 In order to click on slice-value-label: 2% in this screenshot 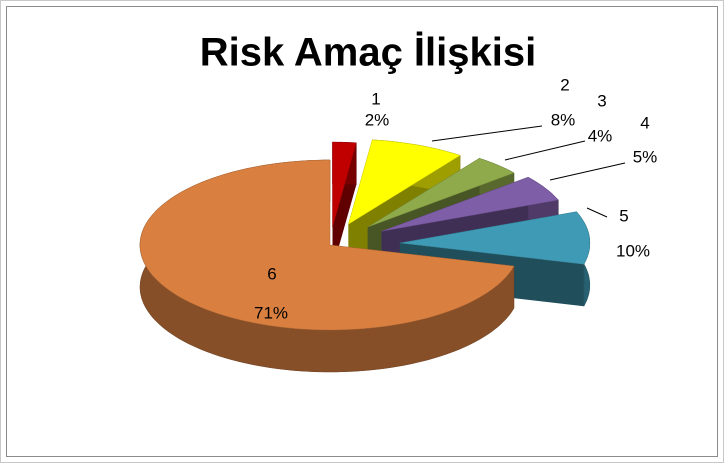, I will do `click(377, 119)`.